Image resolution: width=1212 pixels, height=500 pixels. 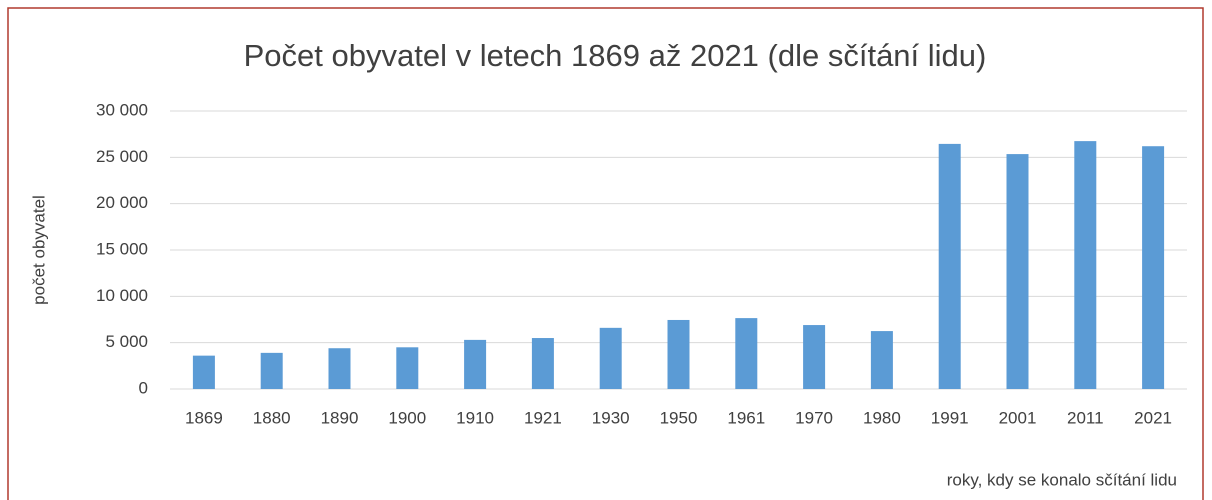 I want to click on y-tick-label: 30 000, so click(x=122, y=109).